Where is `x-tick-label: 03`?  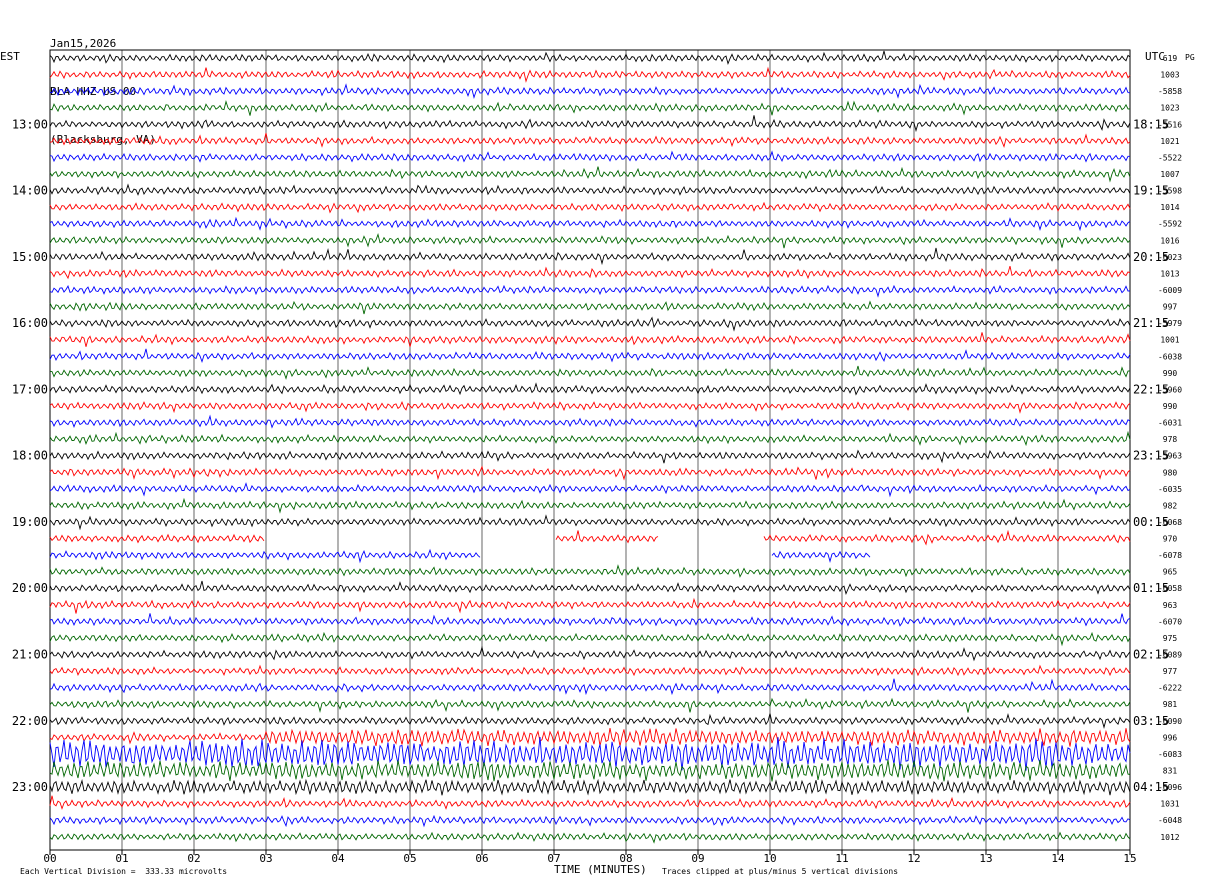 x-tick-label: 03 is located at coordinates (265, 858).